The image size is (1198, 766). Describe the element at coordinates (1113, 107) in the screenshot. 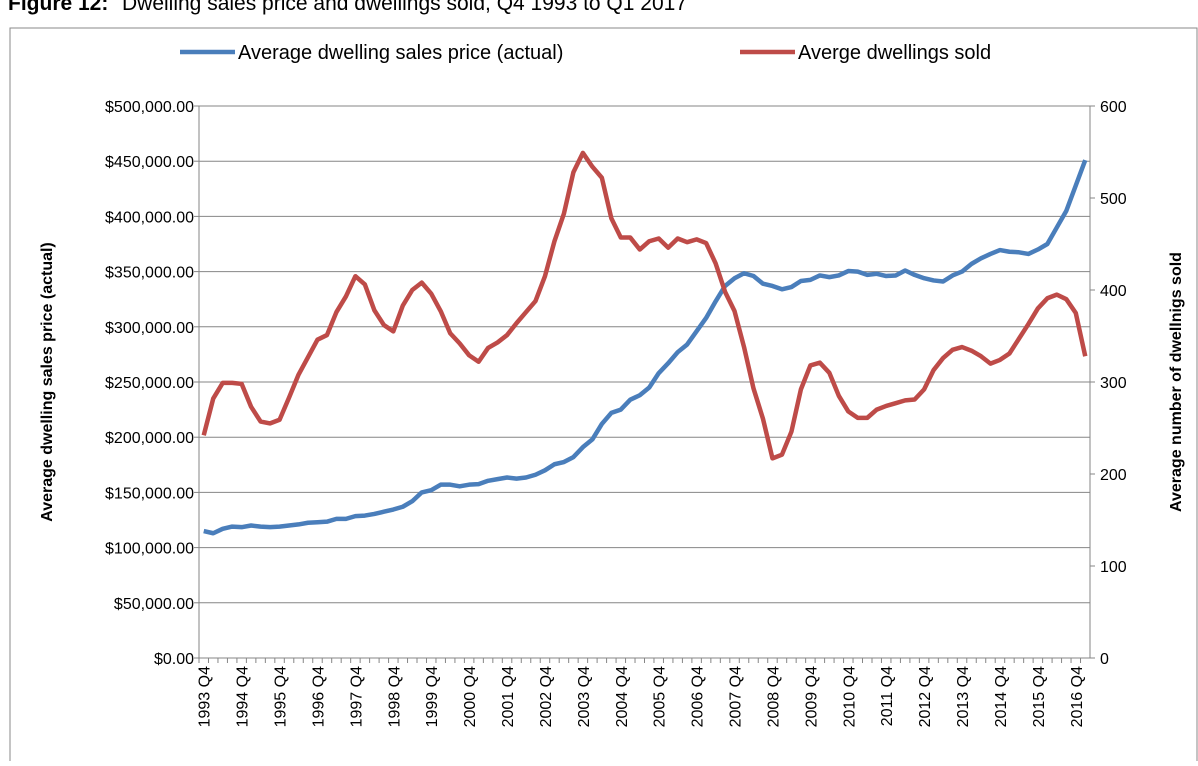

I see `y2-tick-label: 600` at that location.